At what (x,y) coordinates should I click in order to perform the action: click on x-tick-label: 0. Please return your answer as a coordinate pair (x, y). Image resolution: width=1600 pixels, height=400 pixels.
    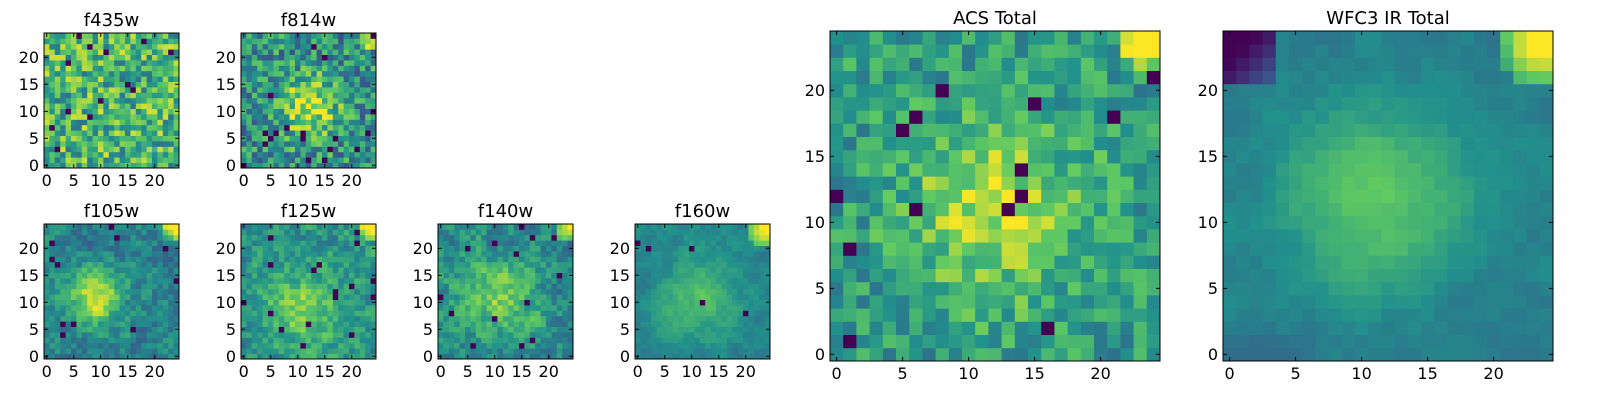
    Looking at the image, I should click on (244, 180).